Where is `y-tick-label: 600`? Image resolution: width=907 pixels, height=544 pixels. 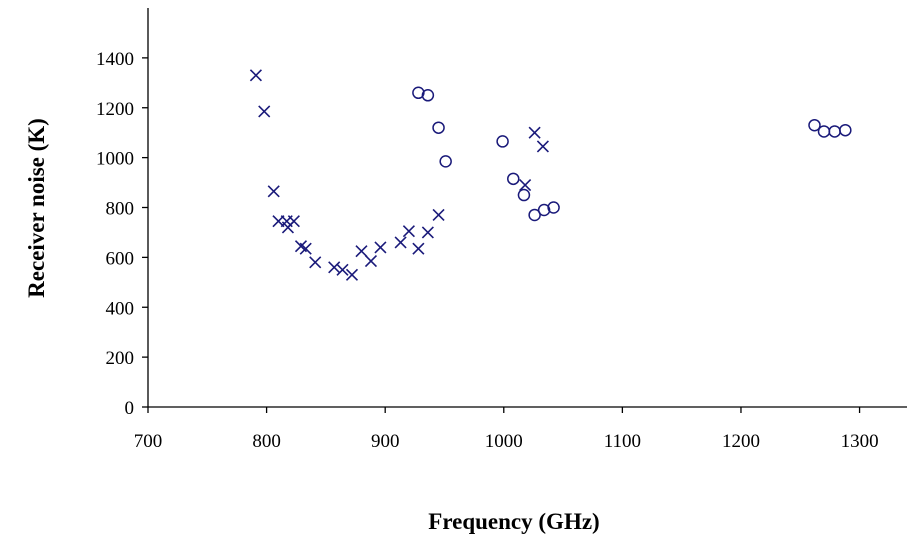
y-tick-label: 600 is located at coordinates (120, 258).